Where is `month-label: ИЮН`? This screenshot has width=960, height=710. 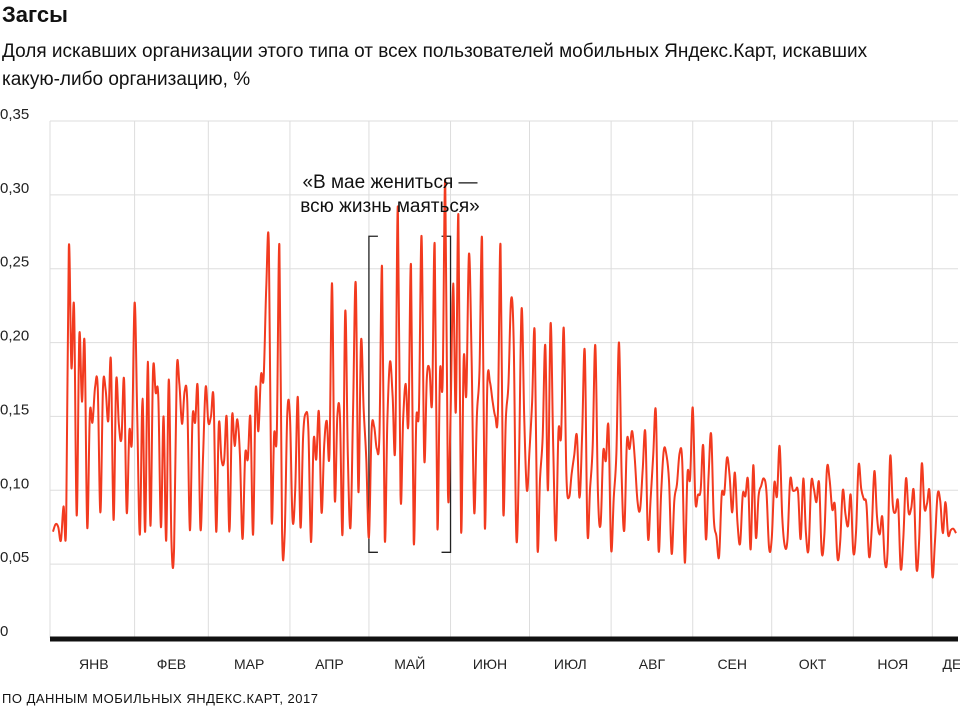 month-label: ИЮН is located at coordinates (490, 664).